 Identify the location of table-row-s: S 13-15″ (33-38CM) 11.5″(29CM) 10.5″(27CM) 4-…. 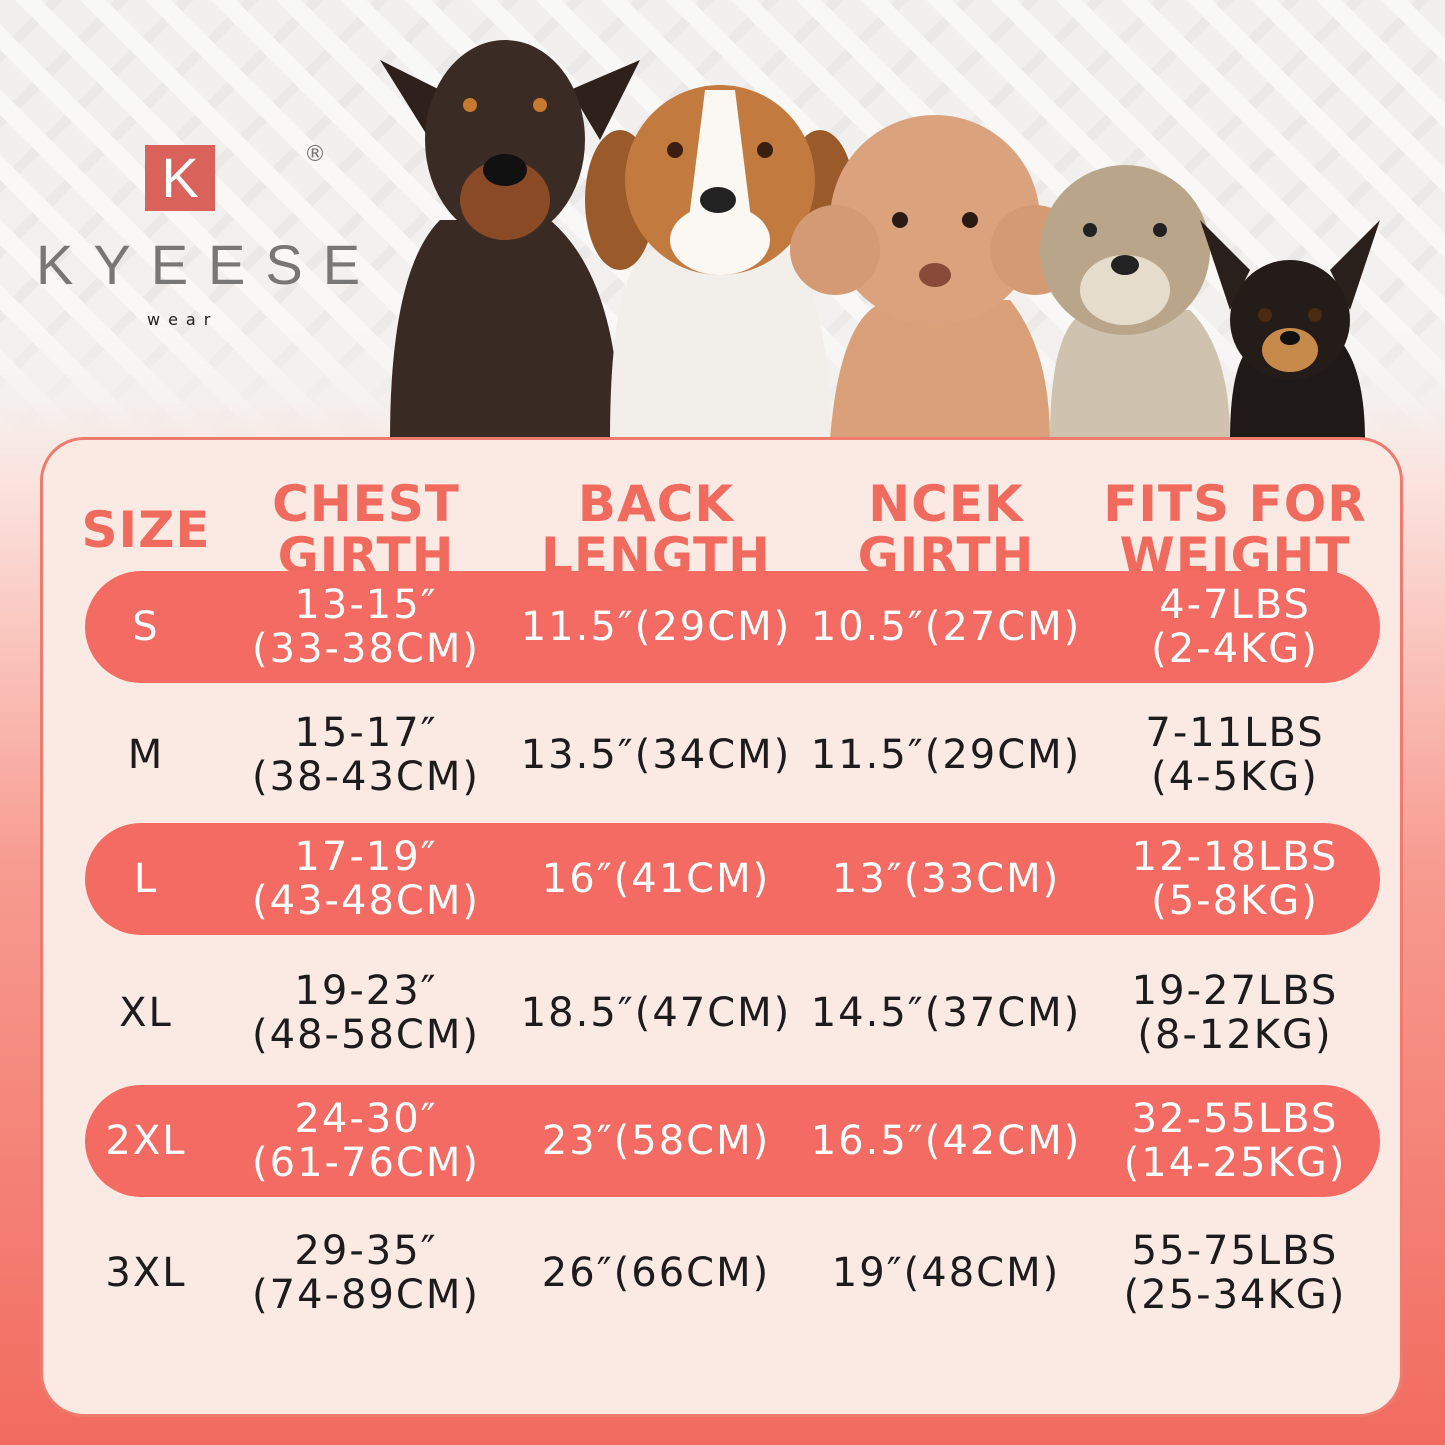
(732, 627).